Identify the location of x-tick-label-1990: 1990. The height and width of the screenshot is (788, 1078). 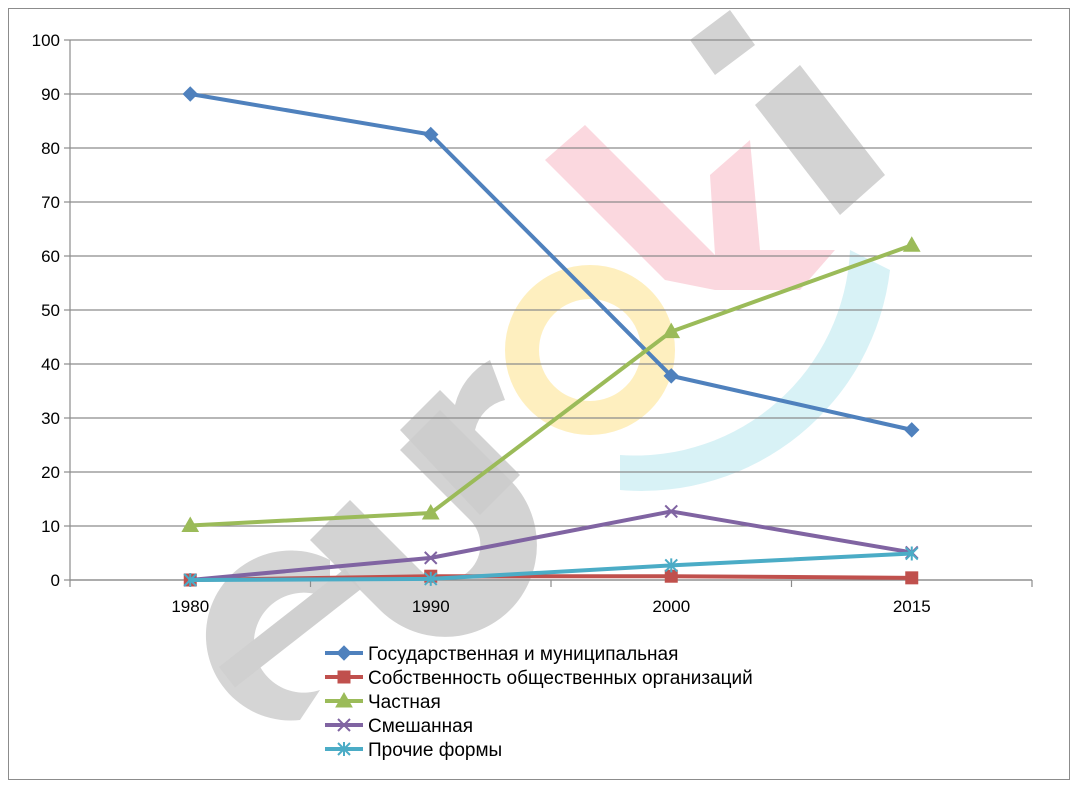
(431, 606).